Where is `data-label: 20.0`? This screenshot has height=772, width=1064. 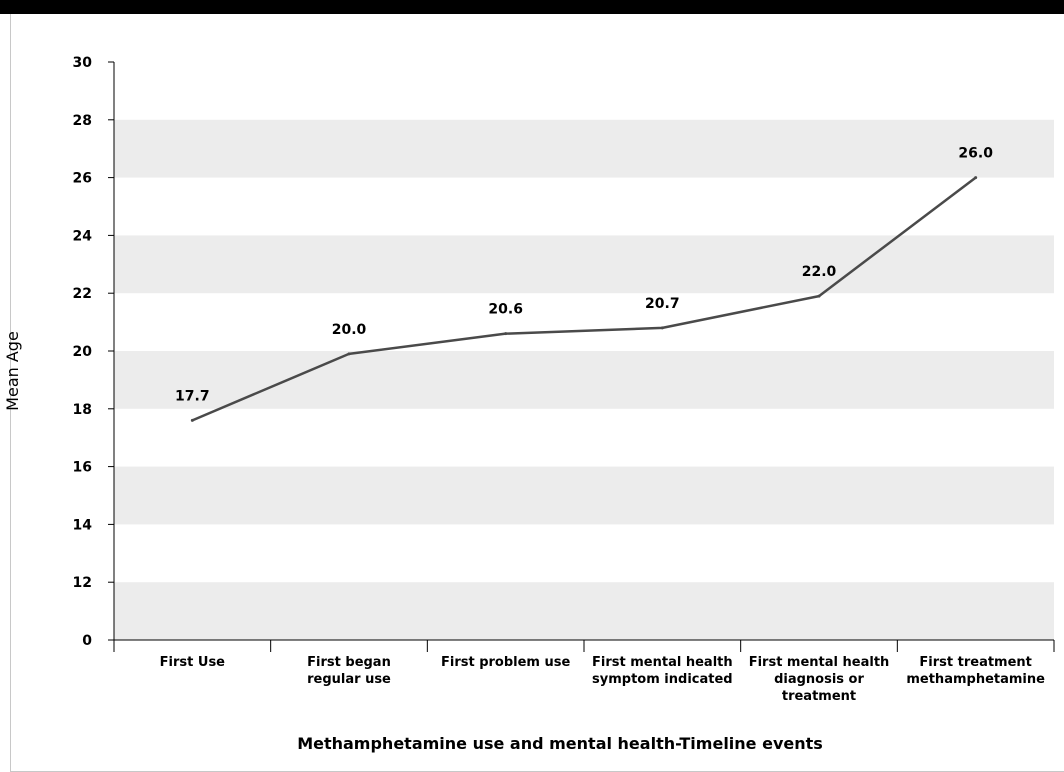
data-label: 20.0 is located at coordinates (349, 330).